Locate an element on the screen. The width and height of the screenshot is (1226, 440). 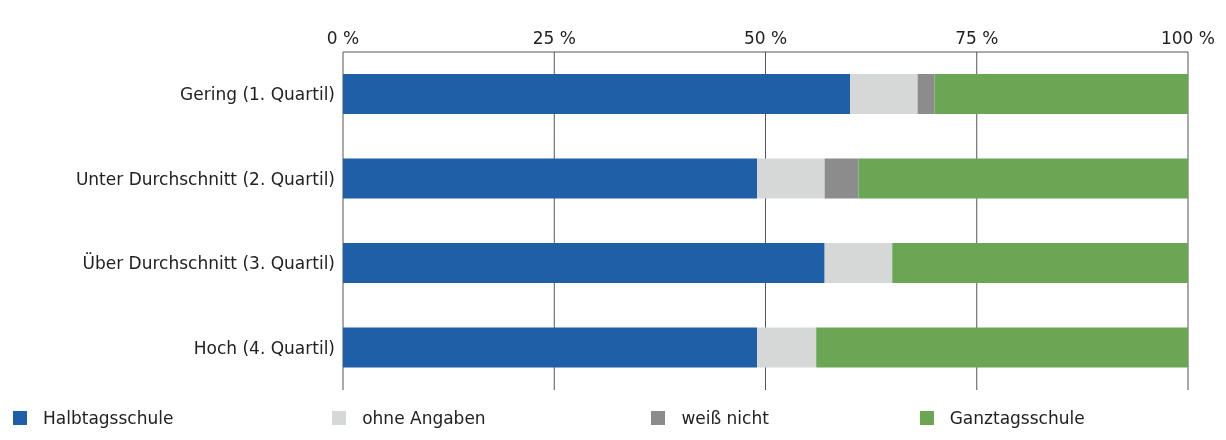
legend-label: Halbtagsschule is located at coordinates (108, 418).